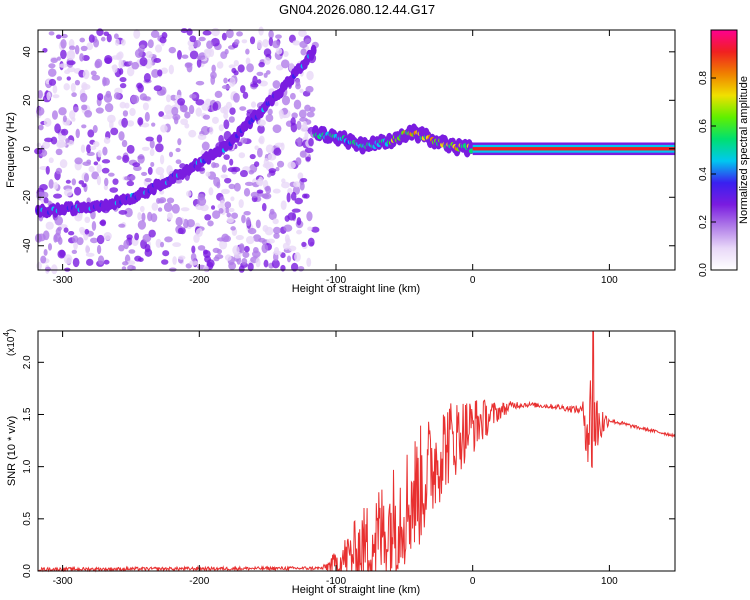 Image resolution: width=750 pixels, height=600 pixels. Describe the element at coordinates (27, 100) in the screenshot. I see `spectrogram-y-tick-label: 20` at that location.